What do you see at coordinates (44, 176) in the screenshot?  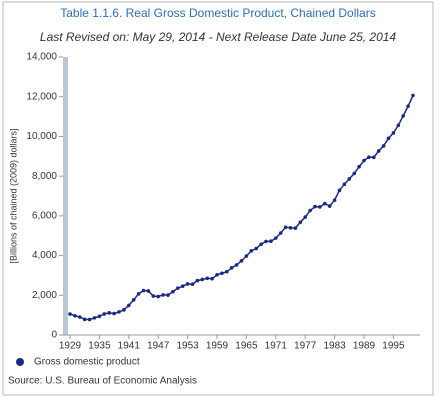 I see `y-tick-label: 8,000` at bounding box center [44, 176].